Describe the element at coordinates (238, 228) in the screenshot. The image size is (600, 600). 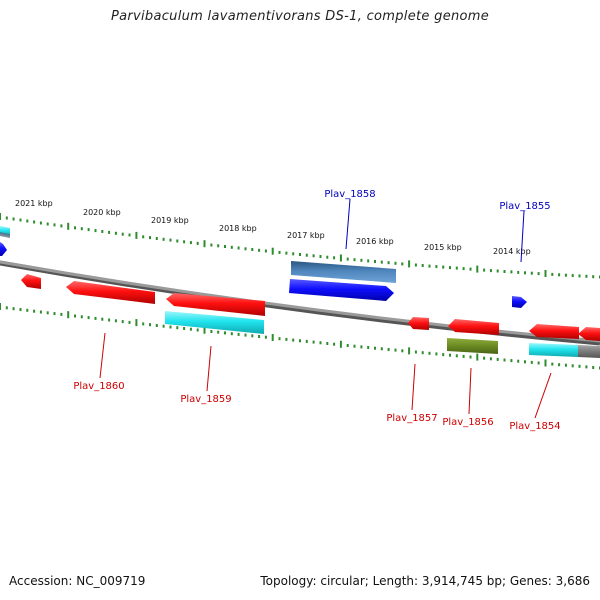
I see `kbp-label-2018: 2018 kbp` at that location.